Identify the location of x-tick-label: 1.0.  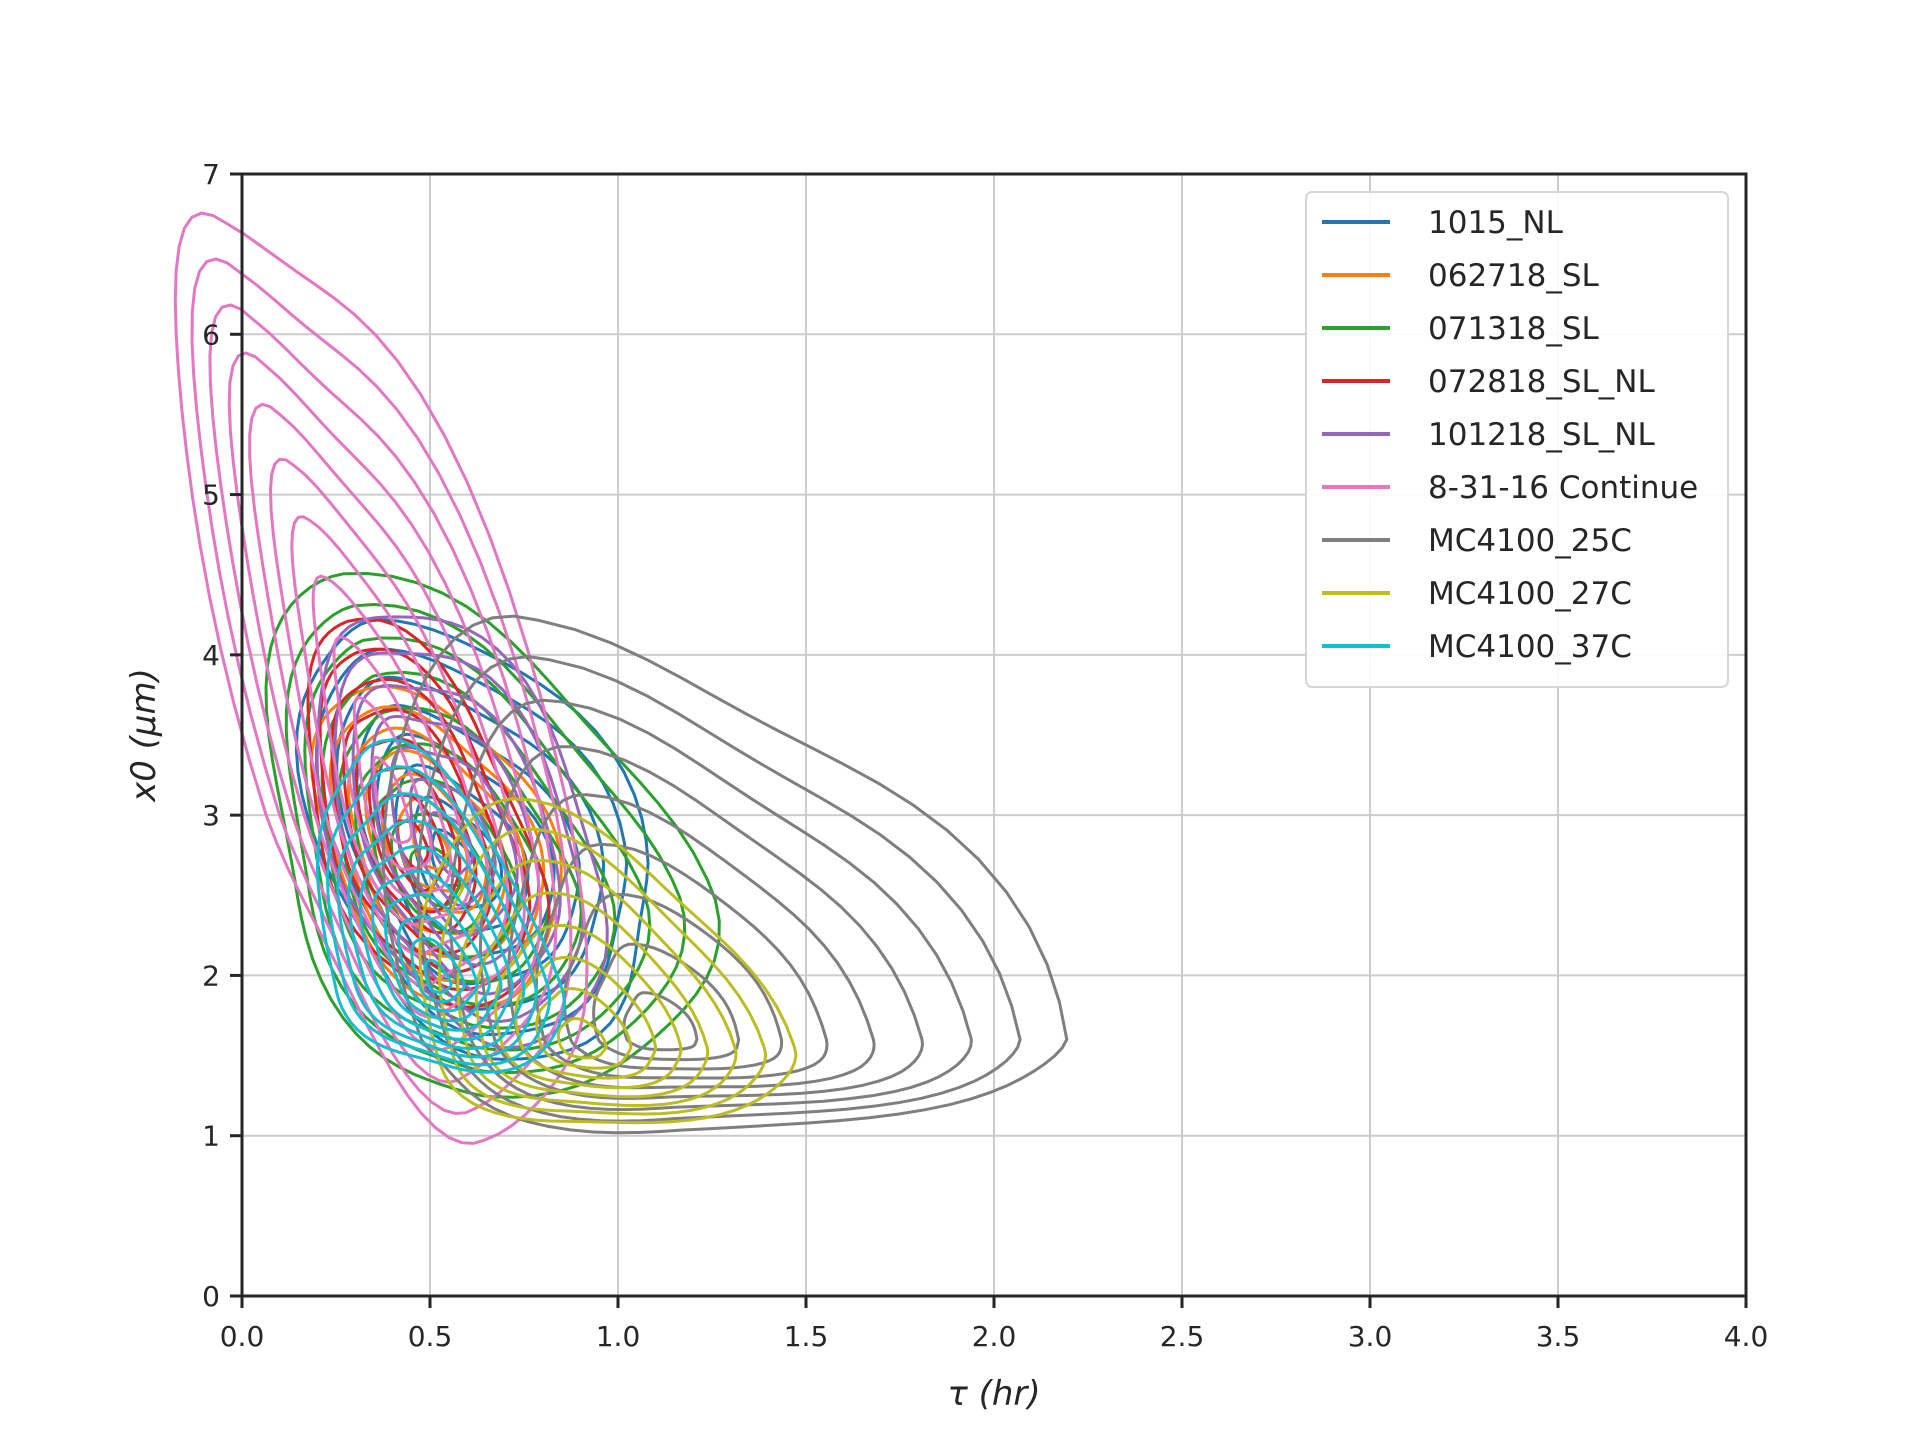
(618, 1336).